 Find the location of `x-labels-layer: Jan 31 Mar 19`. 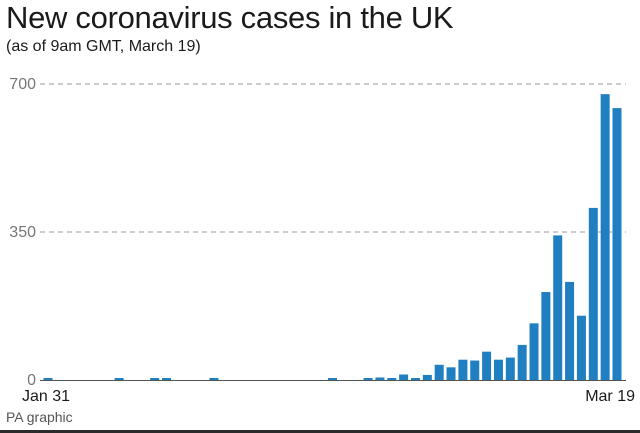

x-labels-layer: Jan 31 Mar 19 is located at coordinates (328, 396).